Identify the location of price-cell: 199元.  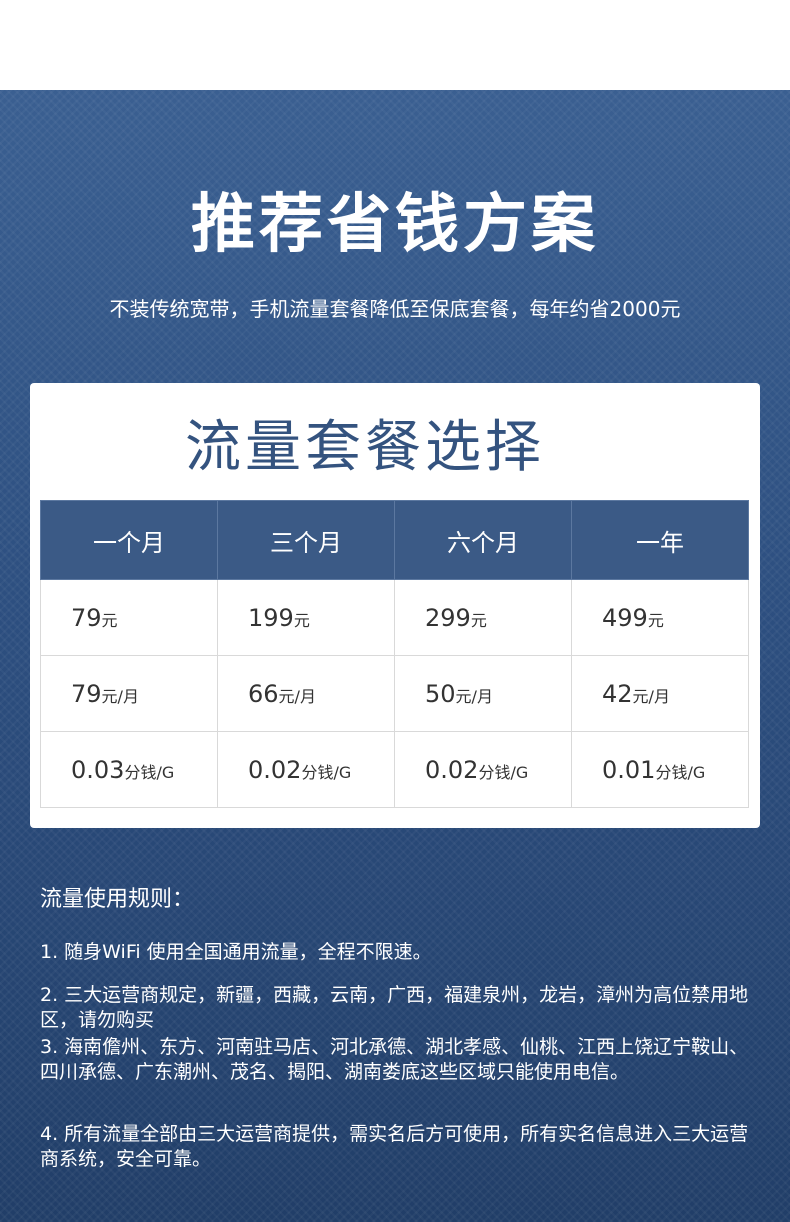
(306, 617).